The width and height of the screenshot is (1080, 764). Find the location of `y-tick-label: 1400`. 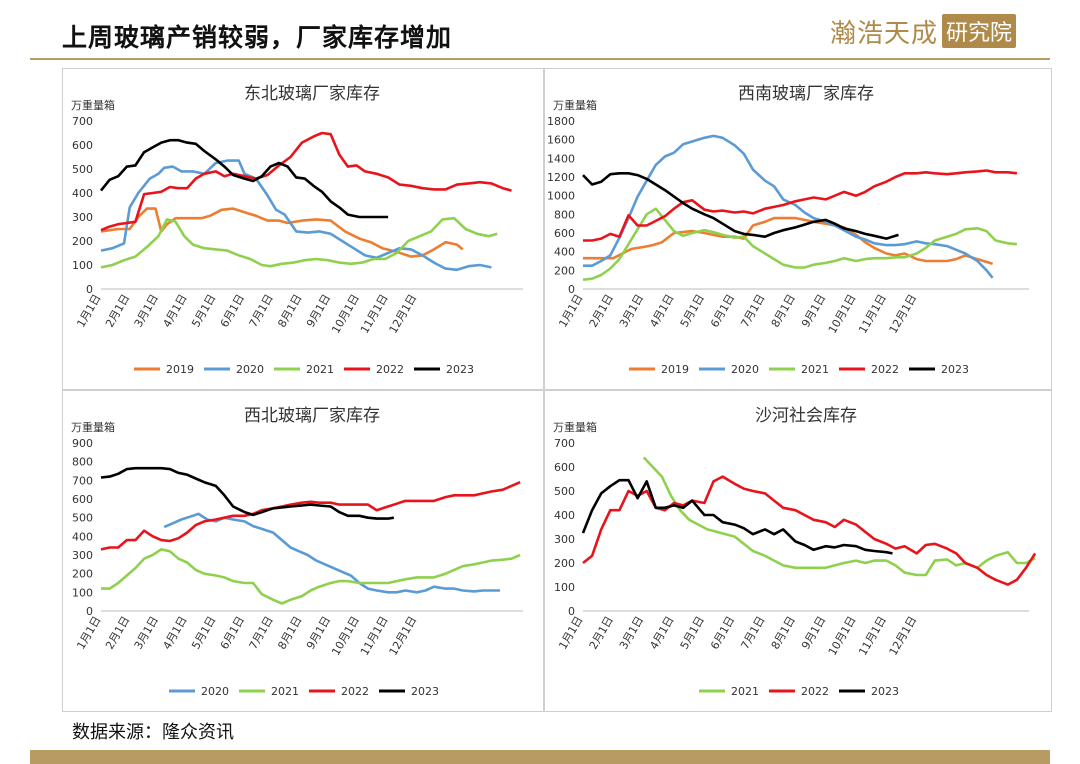

y-tick-label: 1400 is located at coordinates (561, 158).